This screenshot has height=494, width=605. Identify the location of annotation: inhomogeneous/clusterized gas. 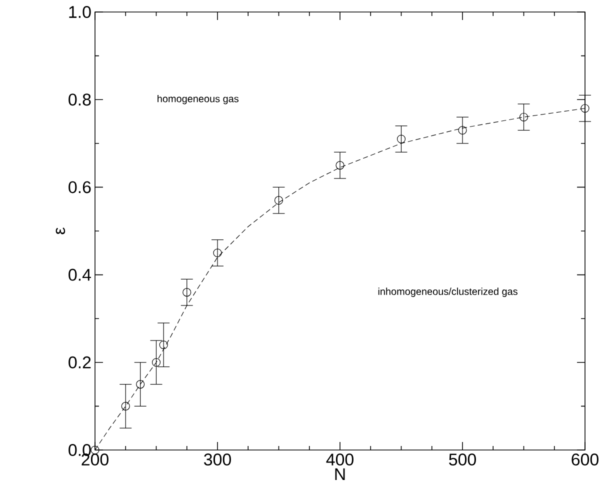
(448, 292).